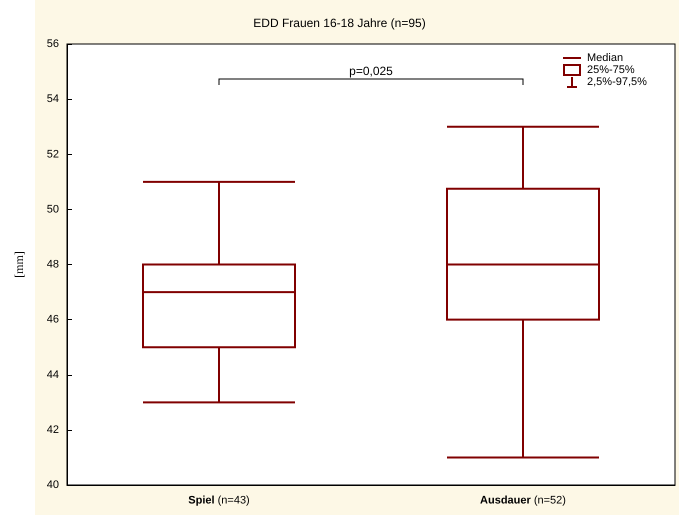 The height and width of the screenshot is (515, 679). Describe the element at coordinates (523, 500) in the screenshot. I see `x-tick-label: Ausdauer (n=52)` at that location.